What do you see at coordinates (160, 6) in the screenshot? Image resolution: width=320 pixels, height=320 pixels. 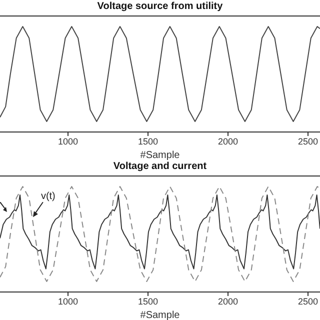 I see `chart-title: Voltage source from utility` at bounding box center [160, 6].